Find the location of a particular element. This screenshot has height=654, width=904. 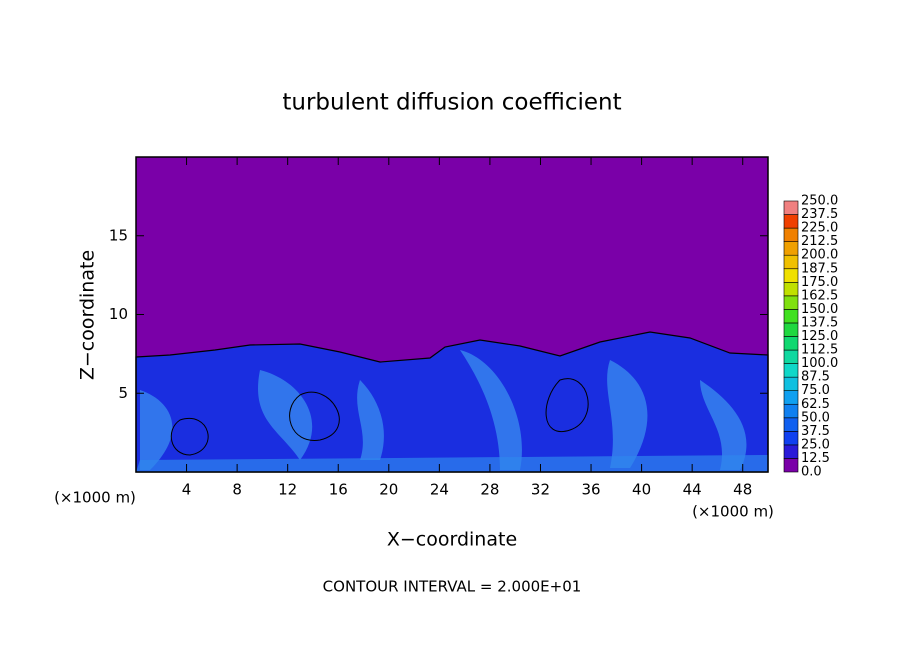

colorbar-label: 75.0 is located at coordinates (815, 390).